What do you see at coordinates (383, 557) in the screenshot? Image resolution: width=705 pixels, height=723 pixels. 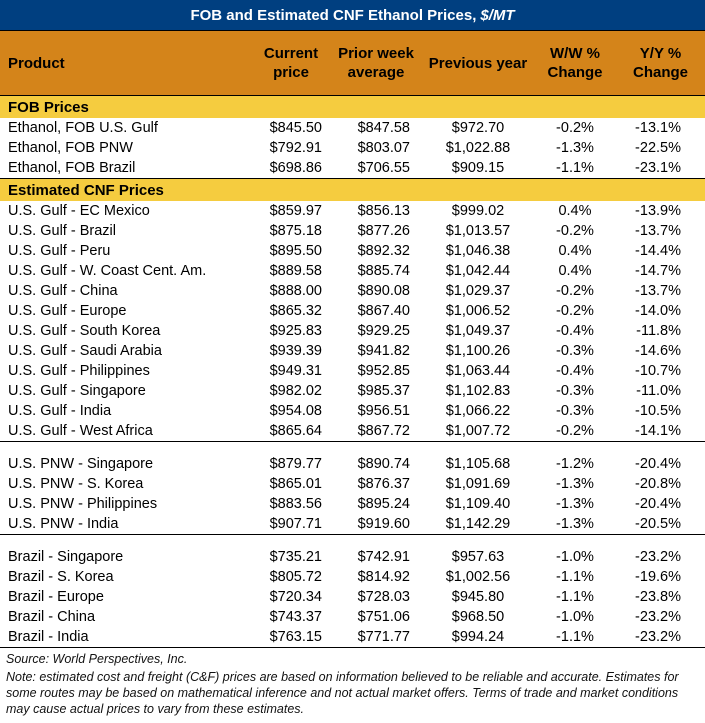 I see `prior-week-cell: $742.91` at bounding box center [383, 557].